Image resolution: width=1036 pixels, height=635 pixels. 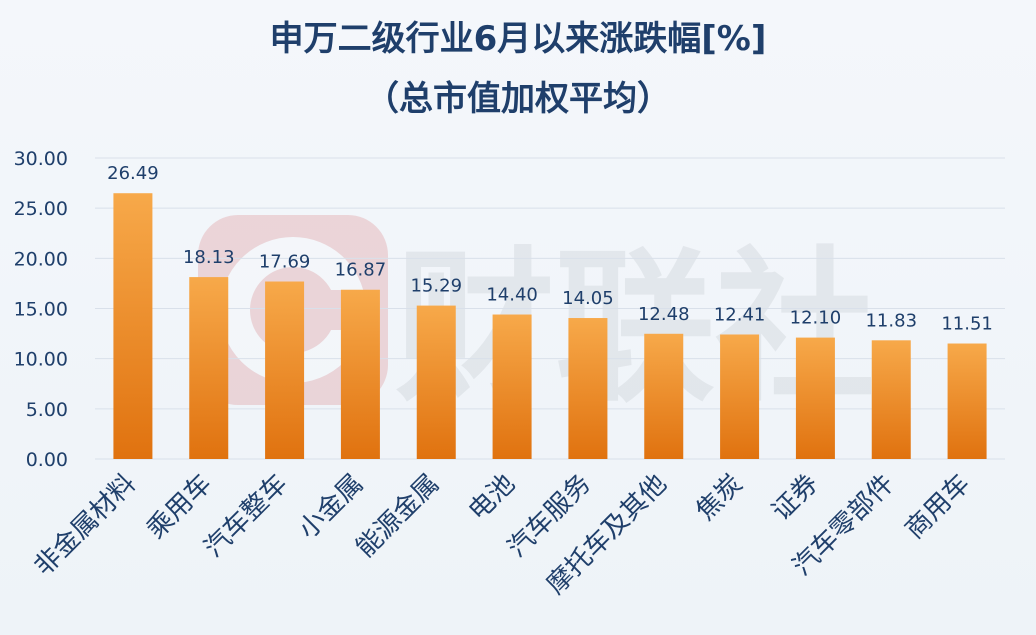 I want to click on data-label: 18.13, so click(x=209, y=257).